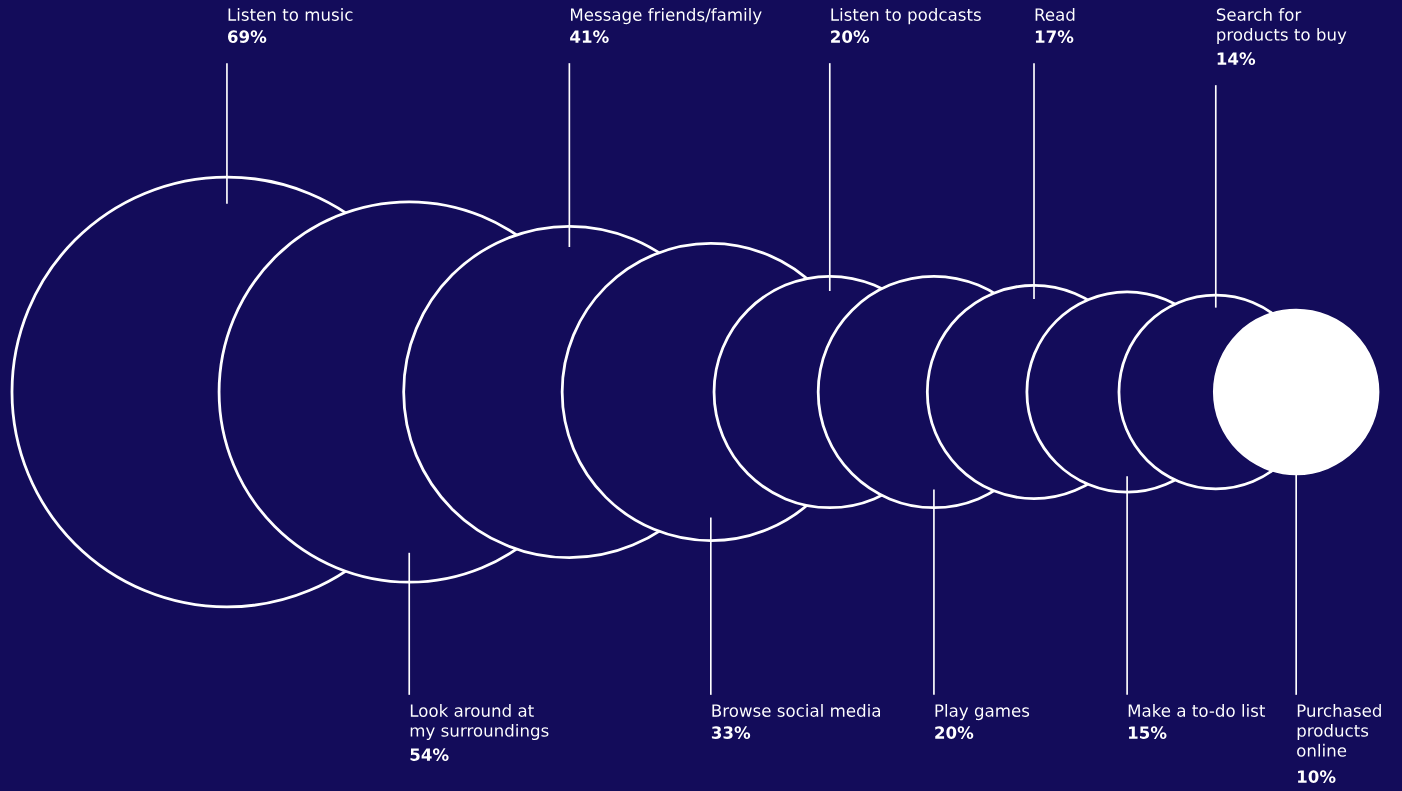 This screenshot has width=1402, height=791. I want to click on category-label: Browse social media, so click(796, 710).